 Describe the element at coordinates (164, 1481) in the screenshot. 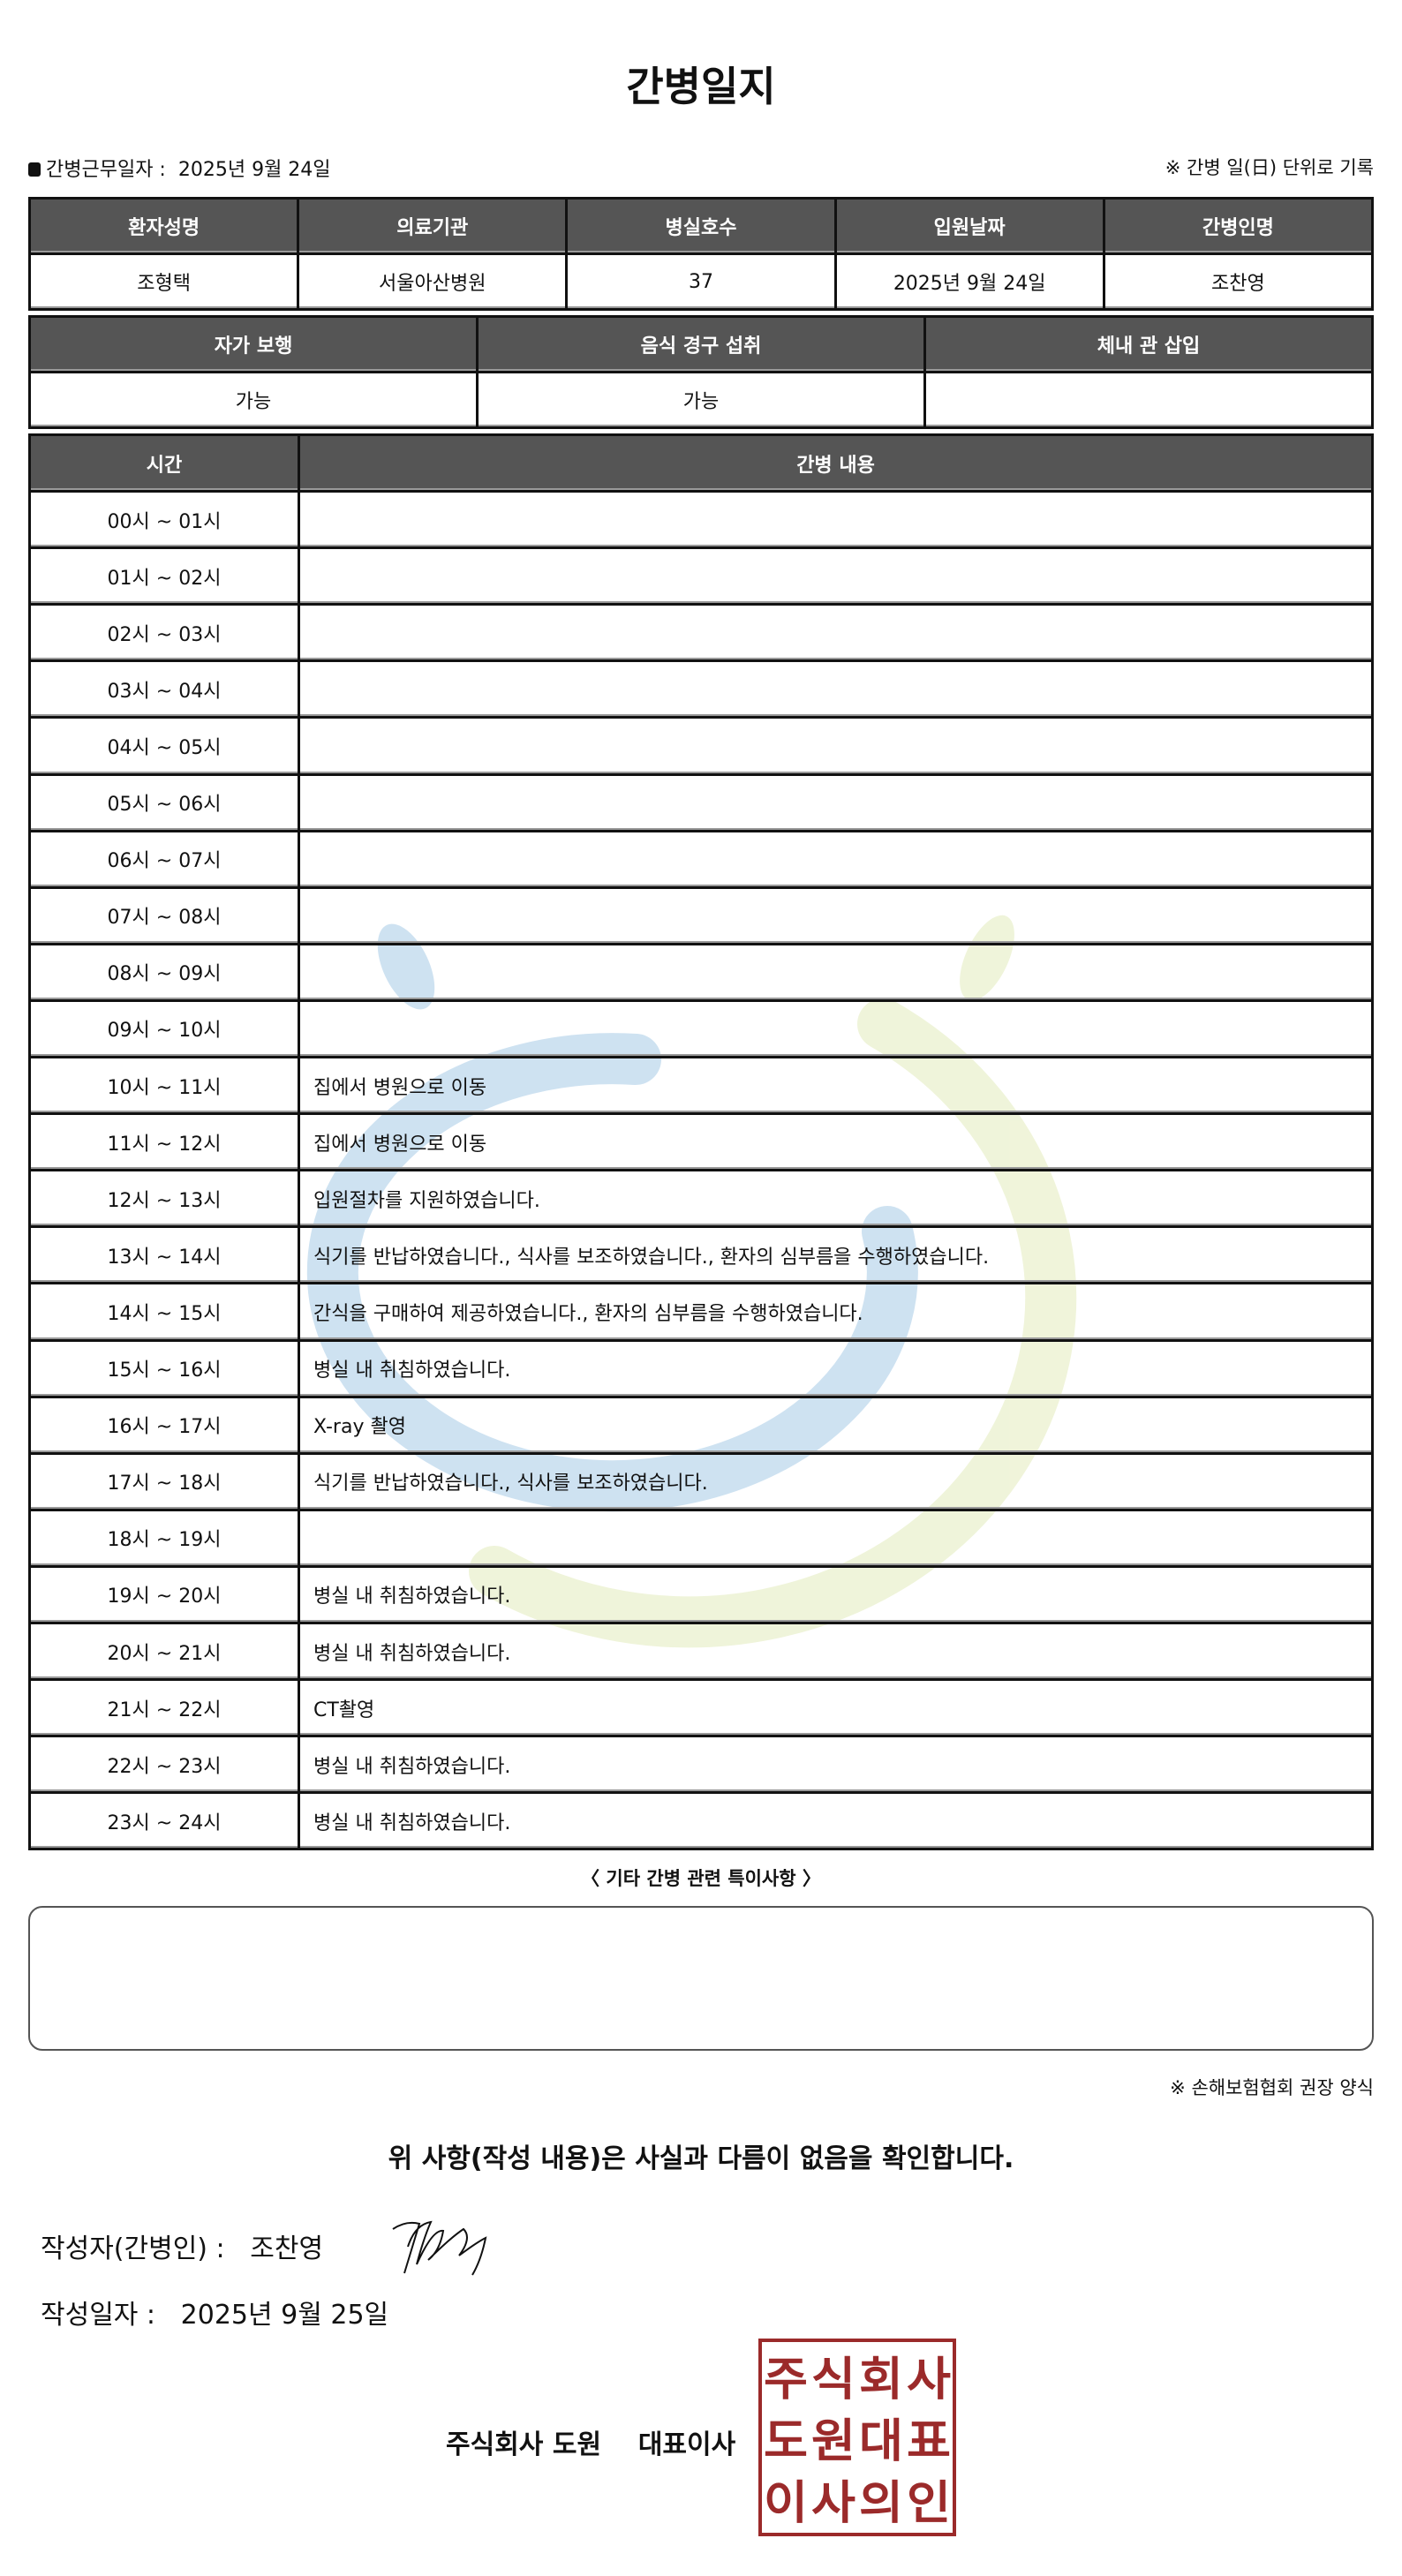

I see `log-time: 17시 ~ 18시` at that location.